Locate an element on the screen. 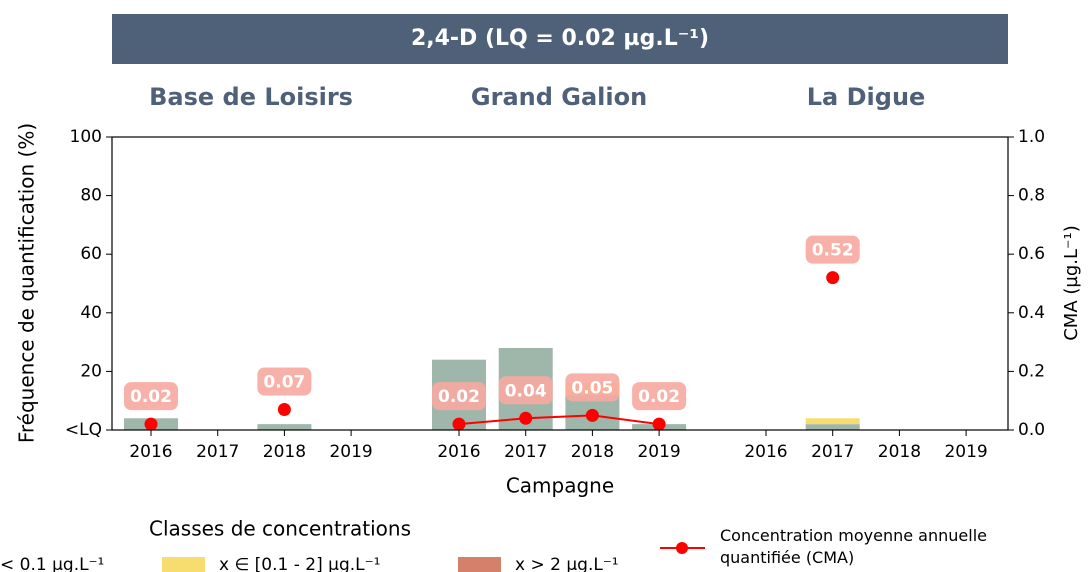 The height and width of the screenshot is (572, 1089). y2-tick-label: 0.6 is located at coordinates (1031, 254).